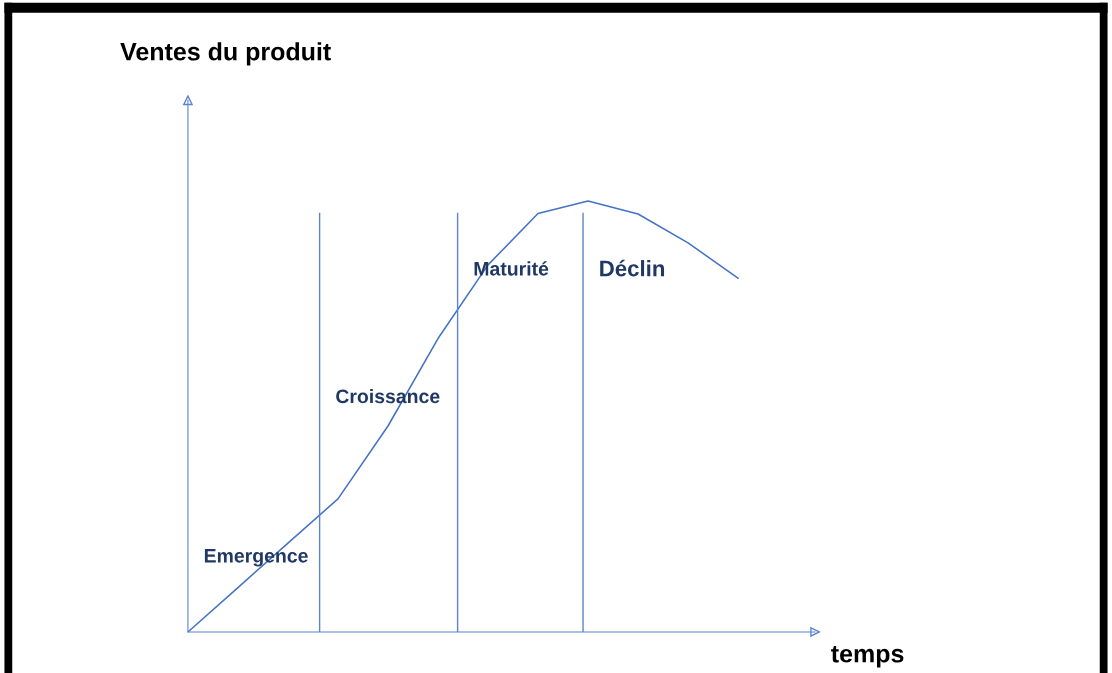 The image size is (1112, 673). Describe the element at coordinates (867, 657) in the screenshot. I see `x-axis-title: temps` at that location.